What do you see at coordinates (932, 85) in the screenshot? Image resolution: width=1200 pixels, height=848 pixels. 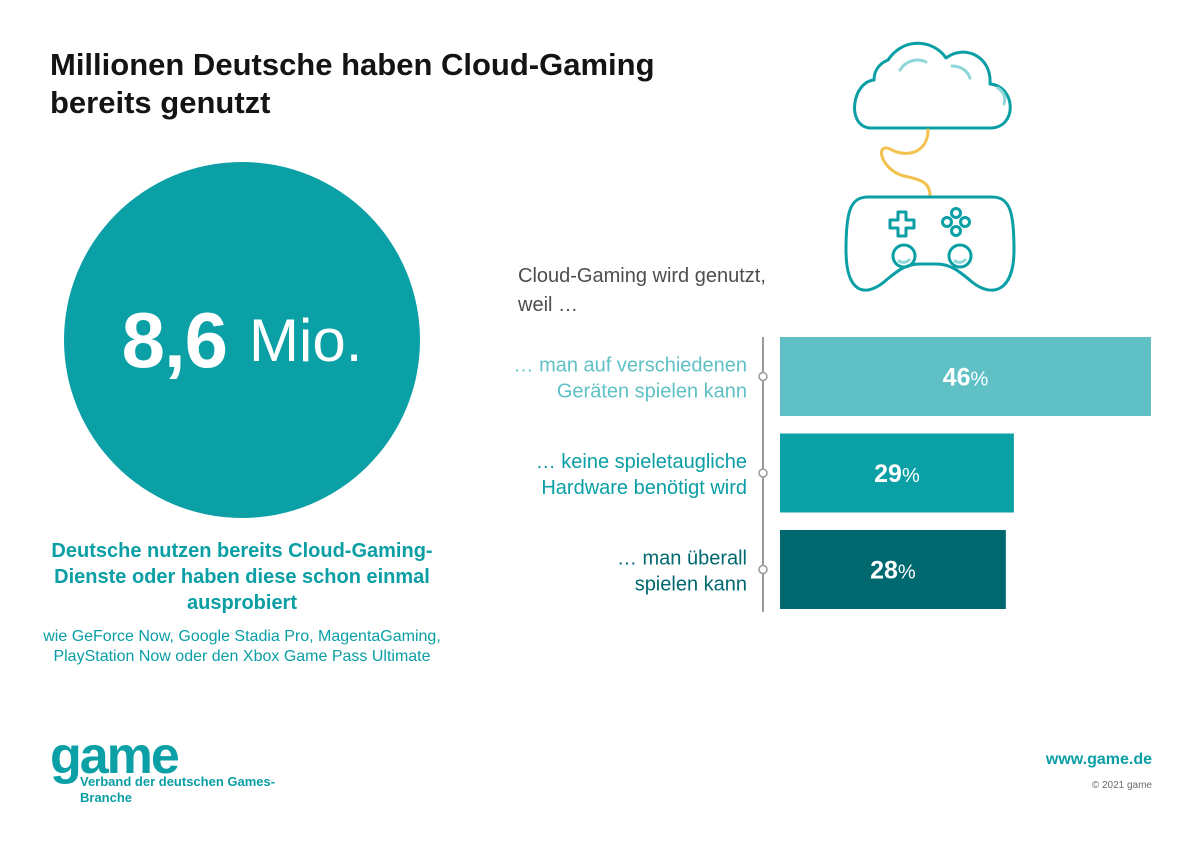 I see `cloud-icon` at bounding box center [932, 85].